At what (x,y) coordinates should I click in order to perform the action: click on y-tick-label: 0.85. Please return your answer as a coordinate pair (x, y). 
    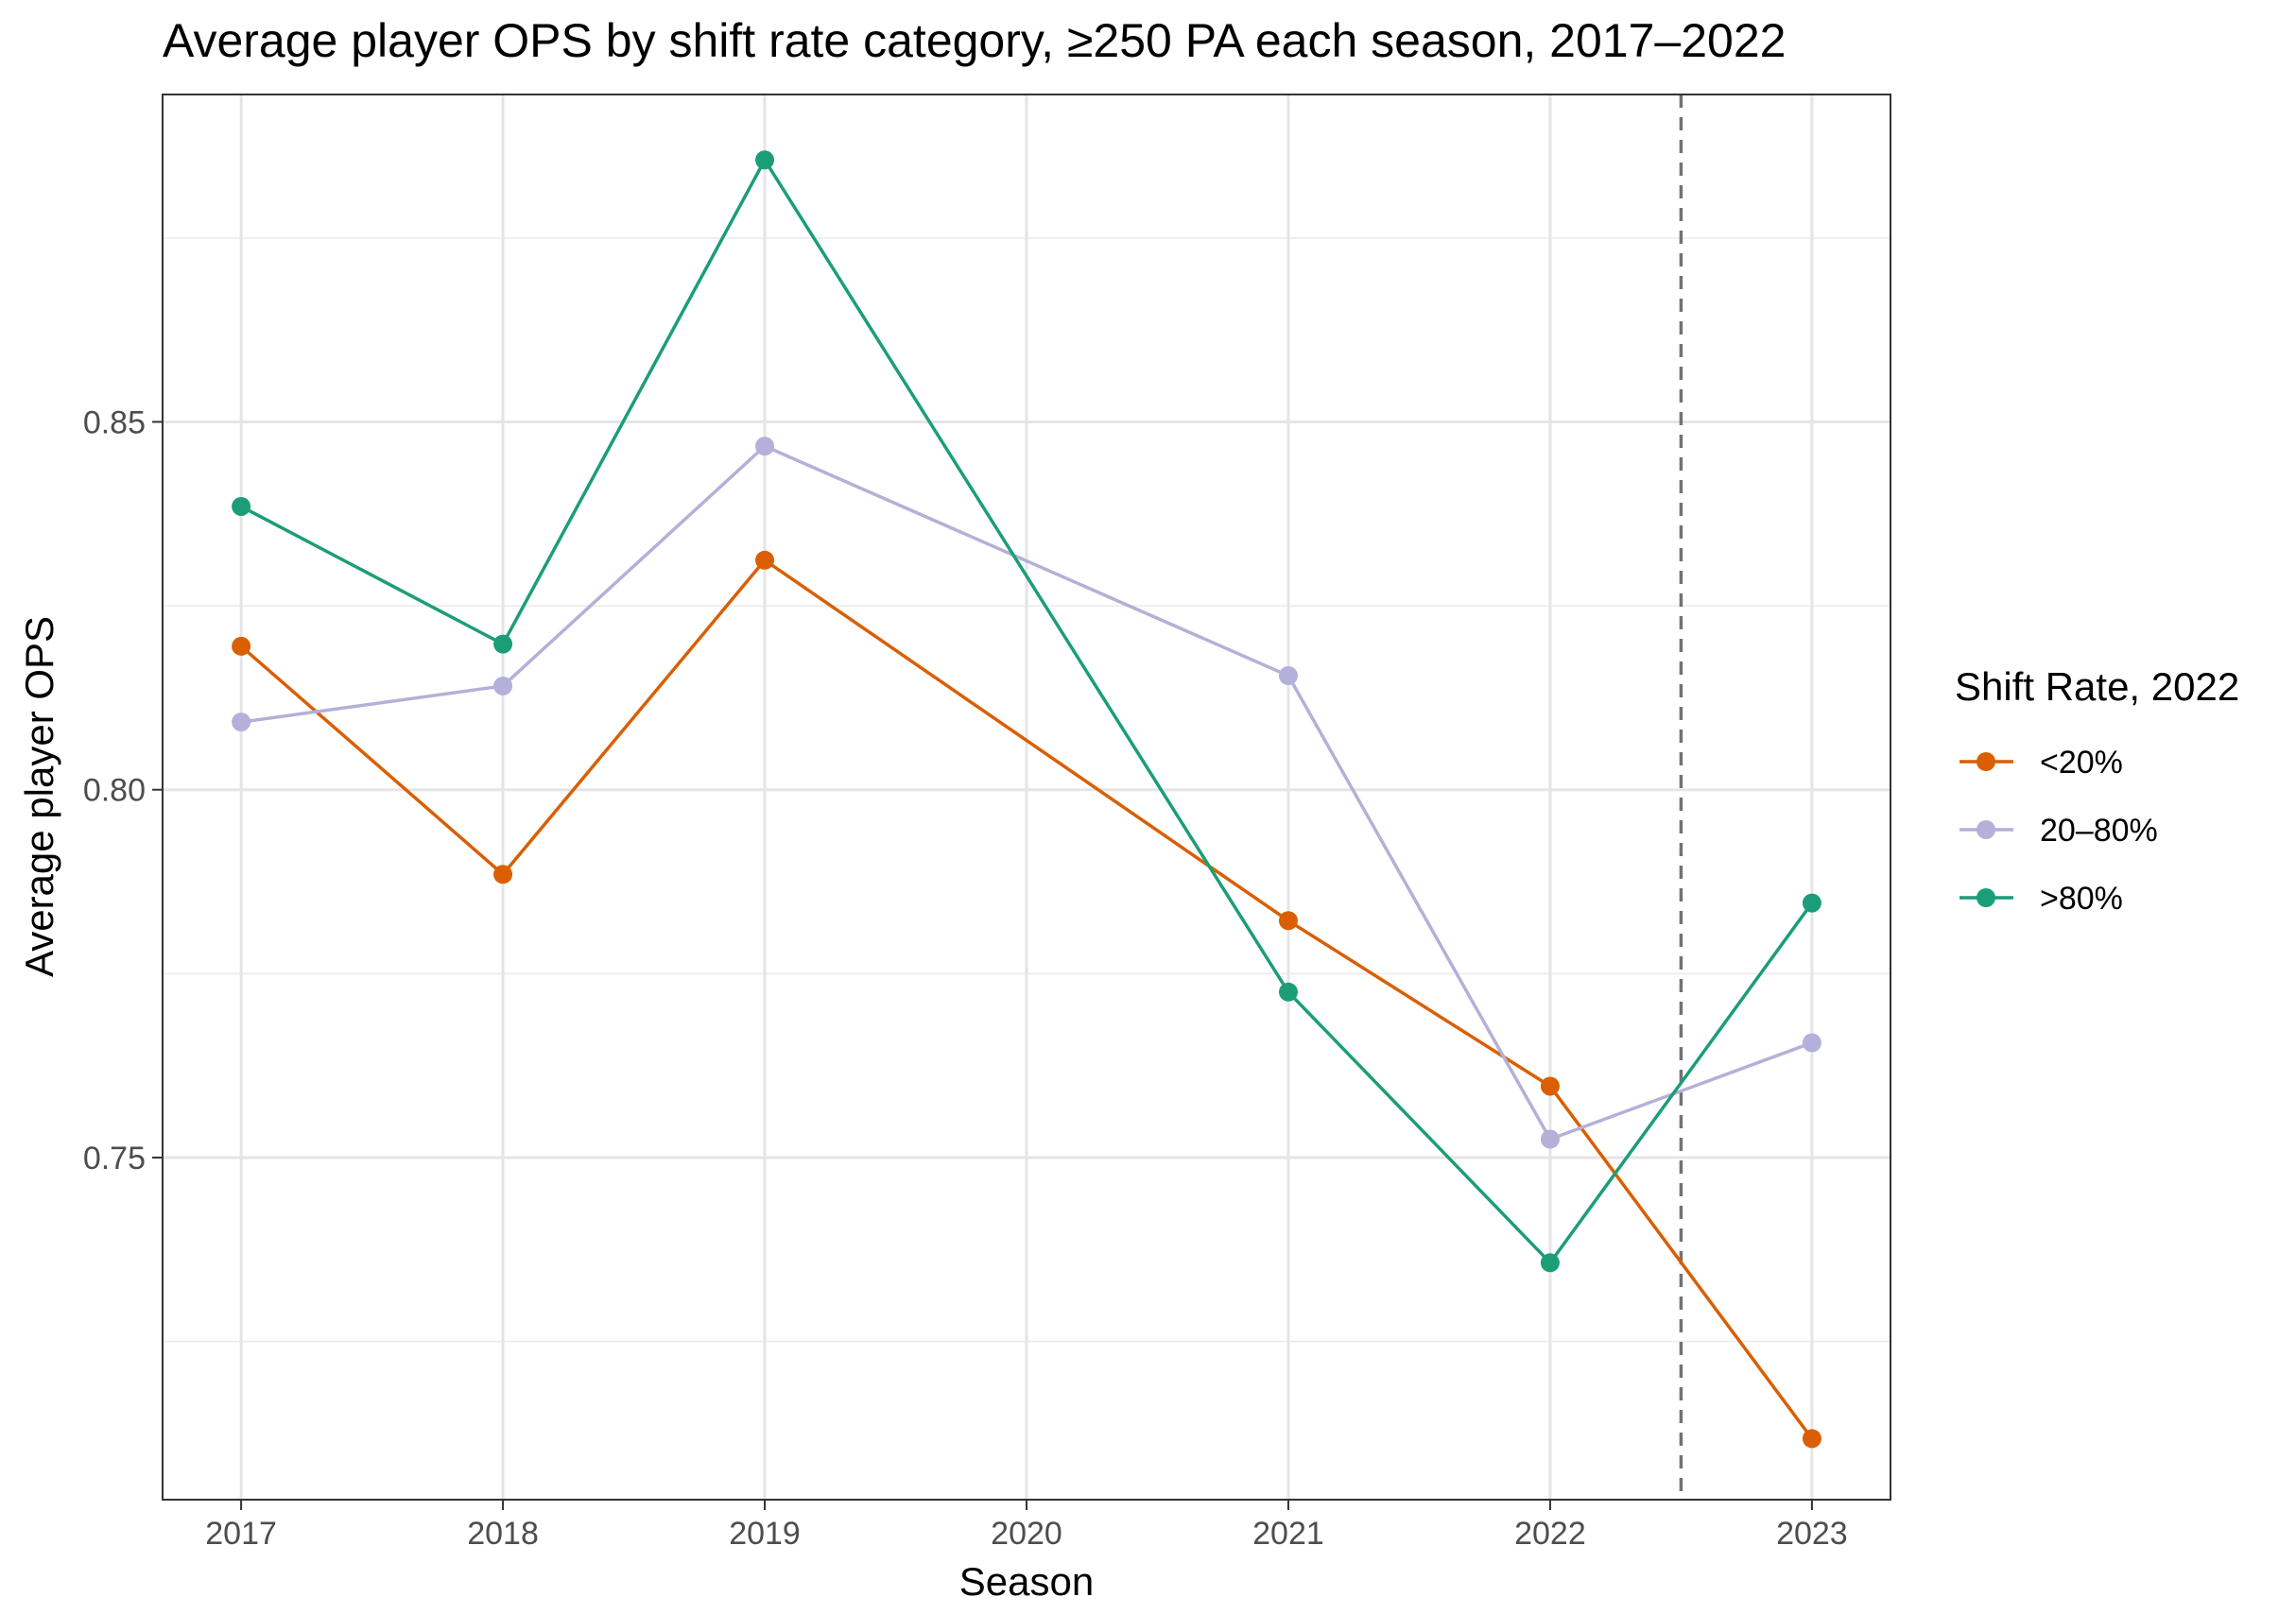
    Looking at the image, I should click on (114, 422).